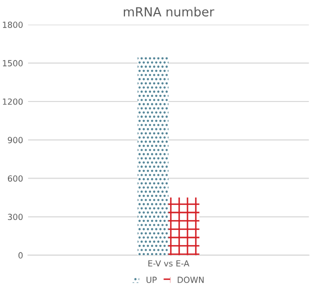  What do you see at coordinates (169, 263) in the screenshot?
I see `x-tick-label: E-V vs E-A` at bounding box center [169, 263].